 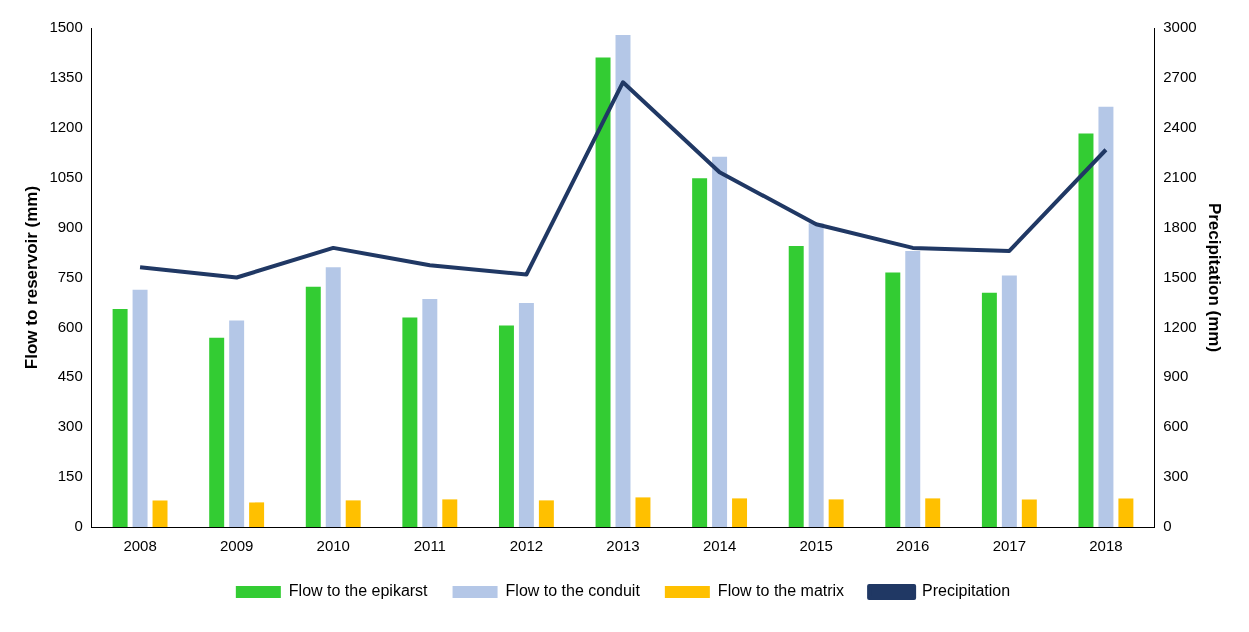 What do you see at coordinates (781, 591) in the screenshot?
I see `legend-label: Flow to the matrix` at bounding box center [781, 591].